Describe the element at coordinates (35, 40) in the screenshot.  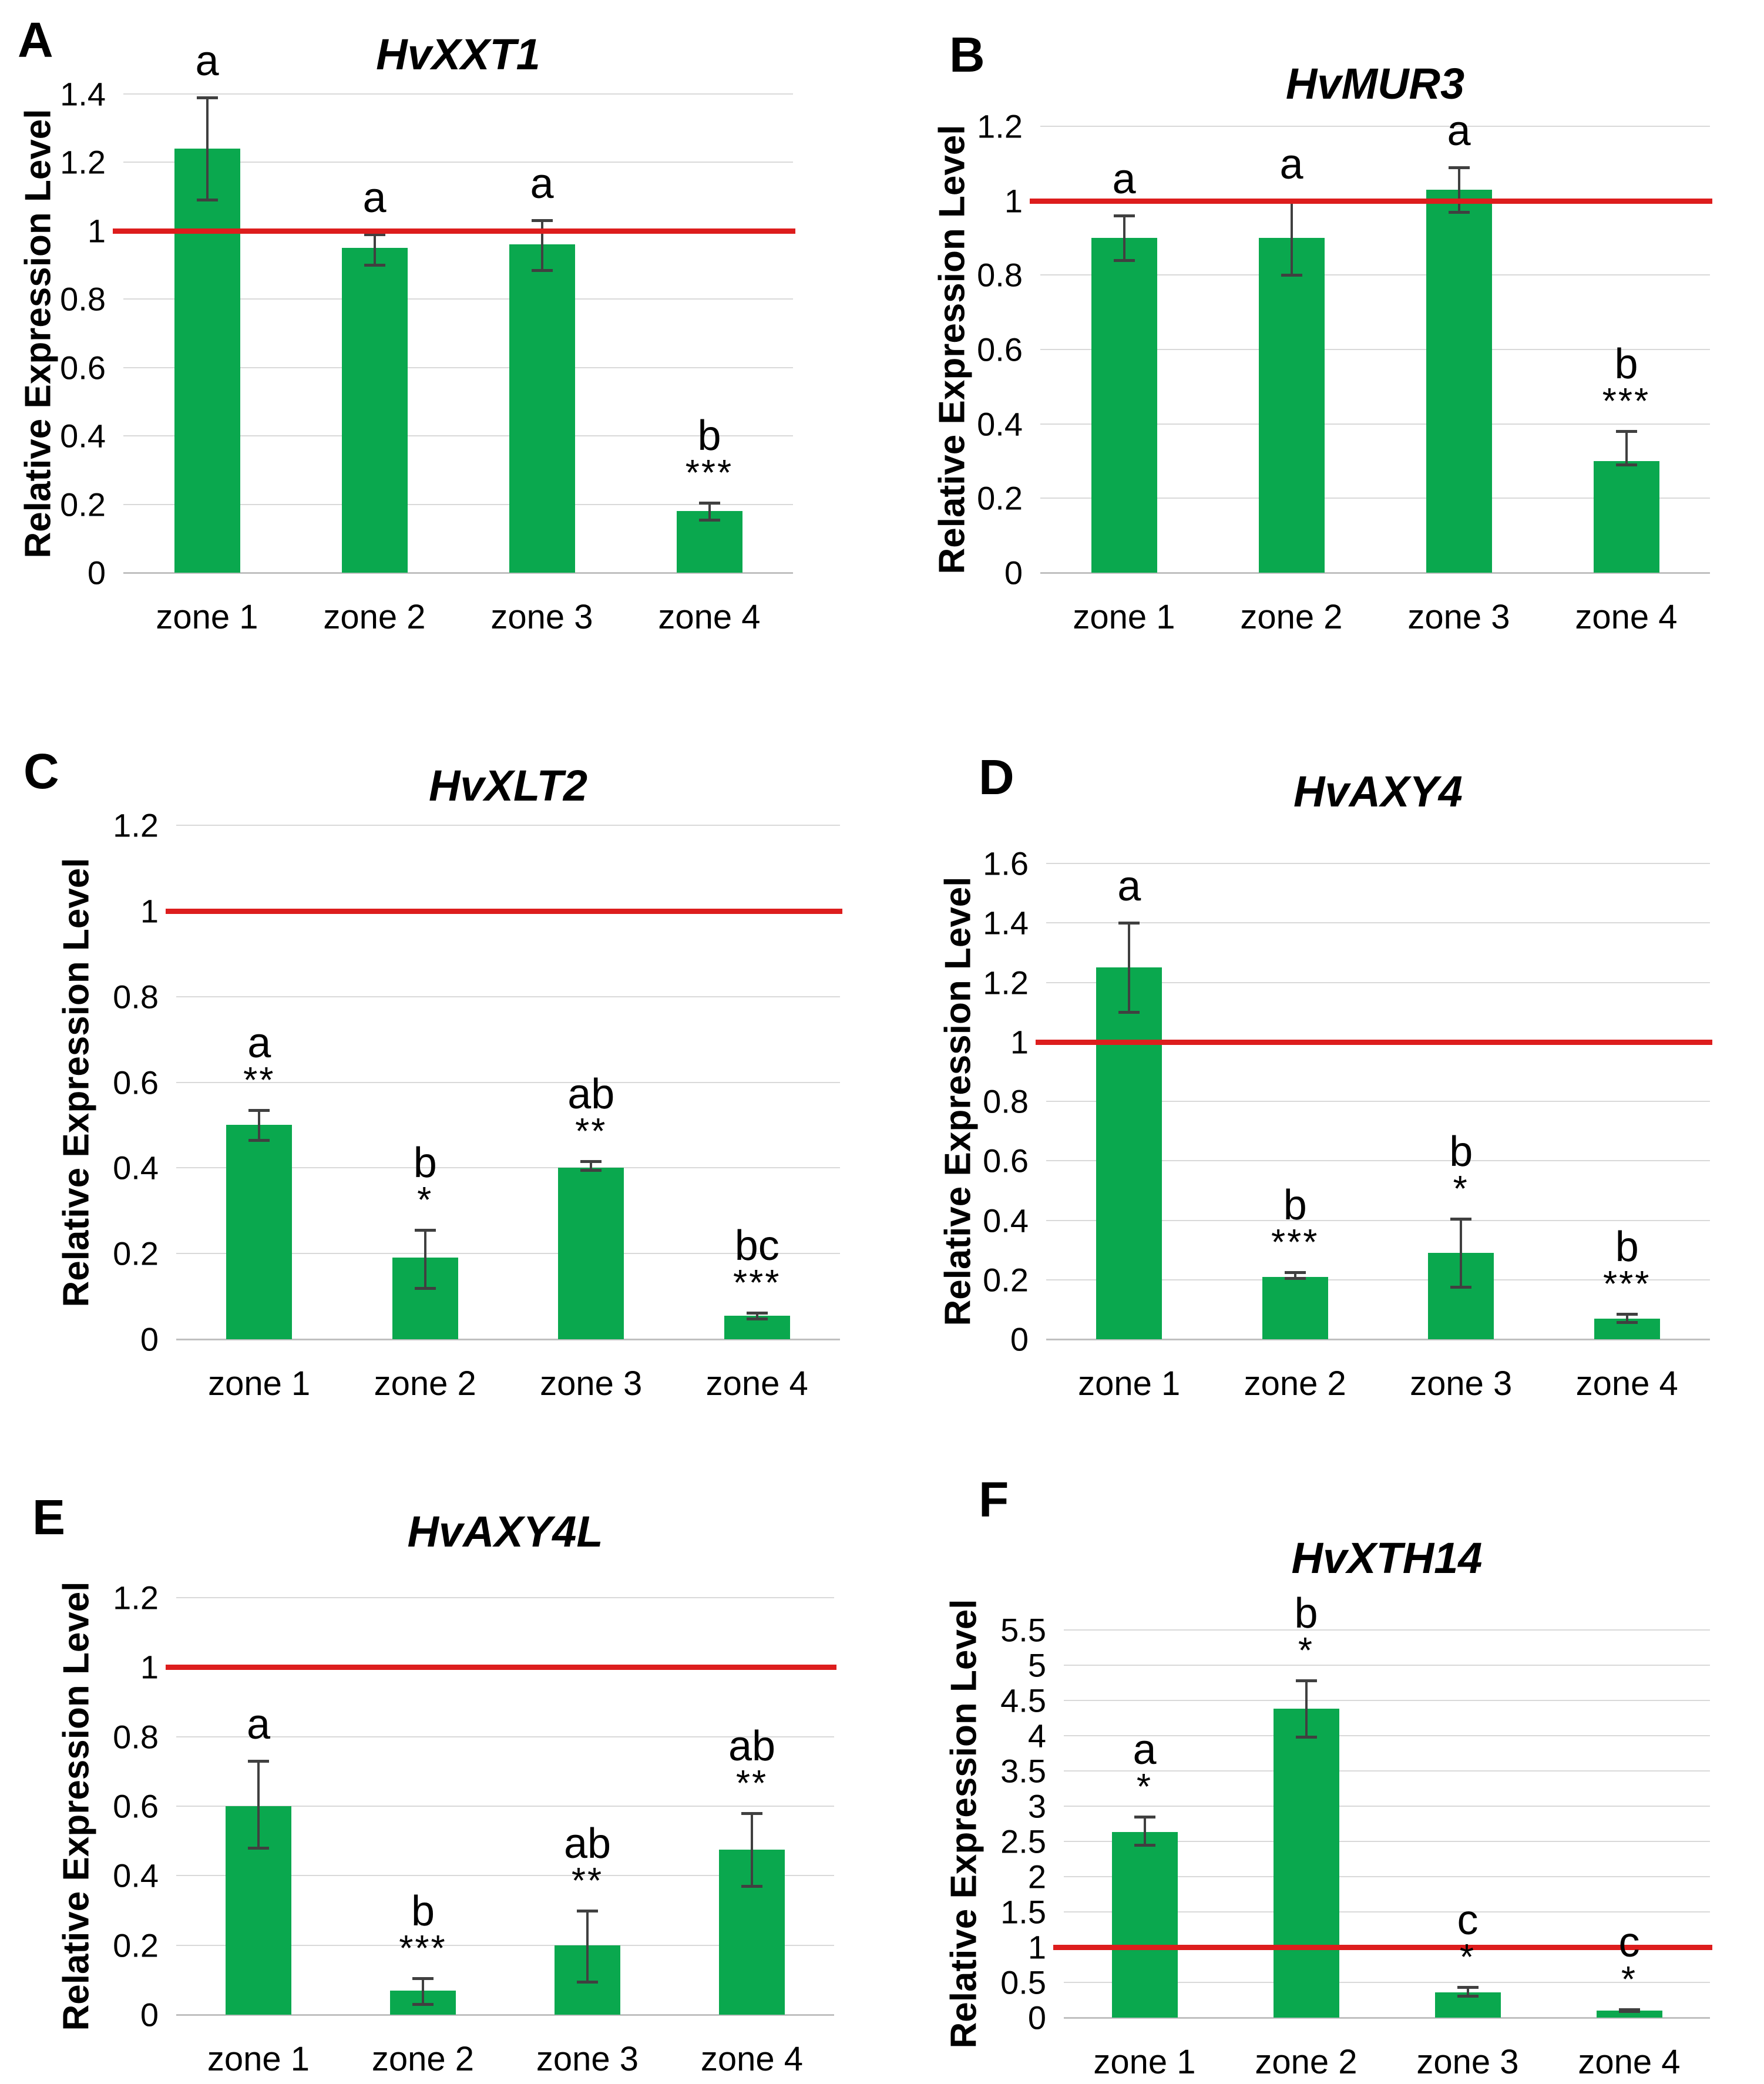
I see `panel-letter: A` at that location.